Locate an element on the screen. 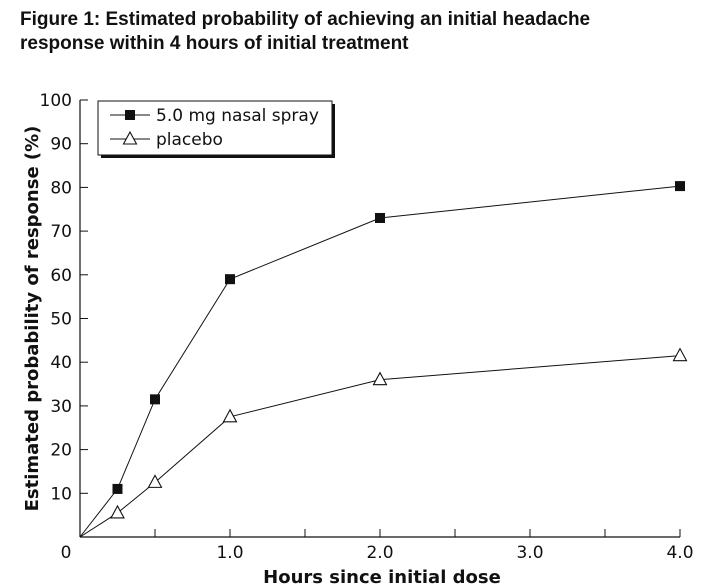 The image size is (714, 588). x-tick-label: 1.0 is located at coordinates (229, 553).